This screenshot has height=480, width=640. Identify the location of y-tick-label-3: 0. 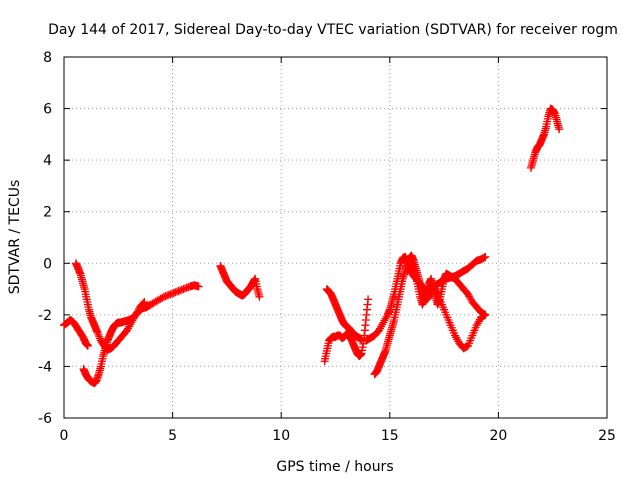
(47, 264).